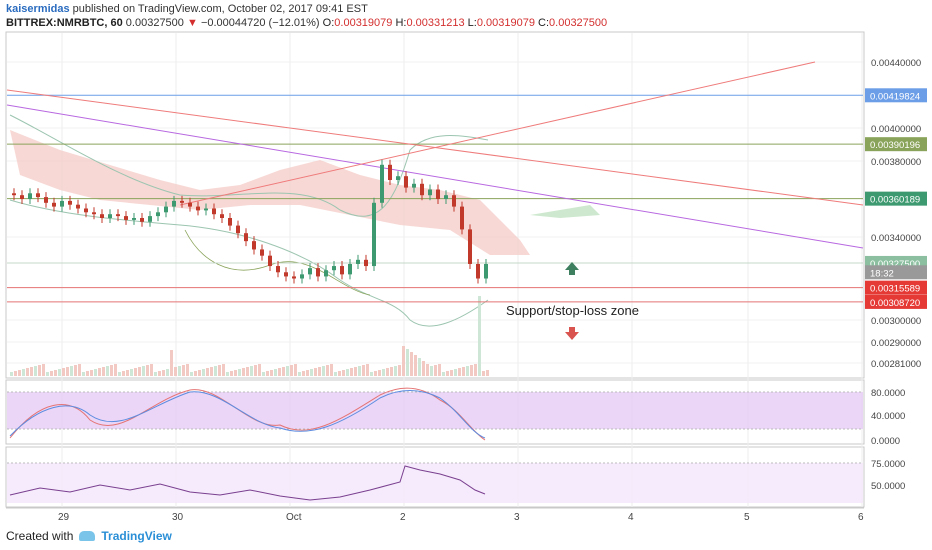  Describe the element at coordinates (249, 263) in the screenshot. I see `lower-band` at that location.